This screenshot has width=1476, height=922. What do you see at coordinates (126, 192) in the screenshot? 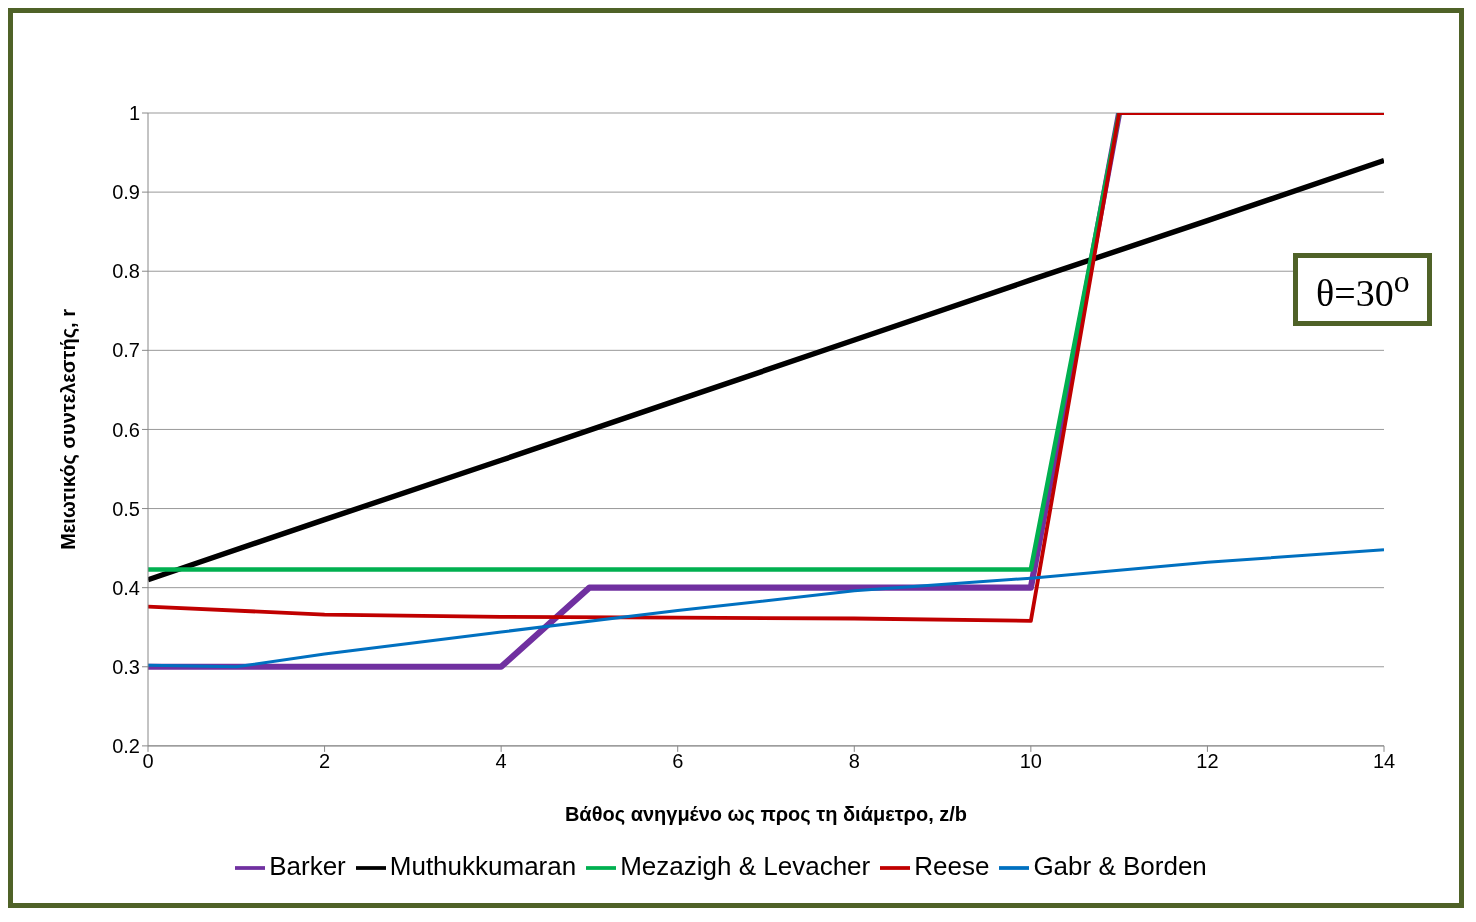
I see `y-tick-label: 0.9` at bounding box center [126, 192].